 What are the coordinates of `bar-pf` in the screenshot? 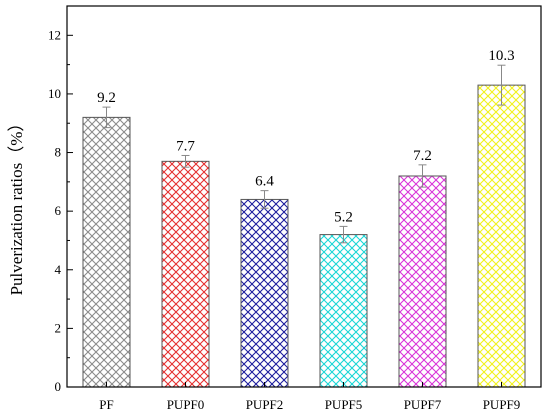 It's located at (106, 252).